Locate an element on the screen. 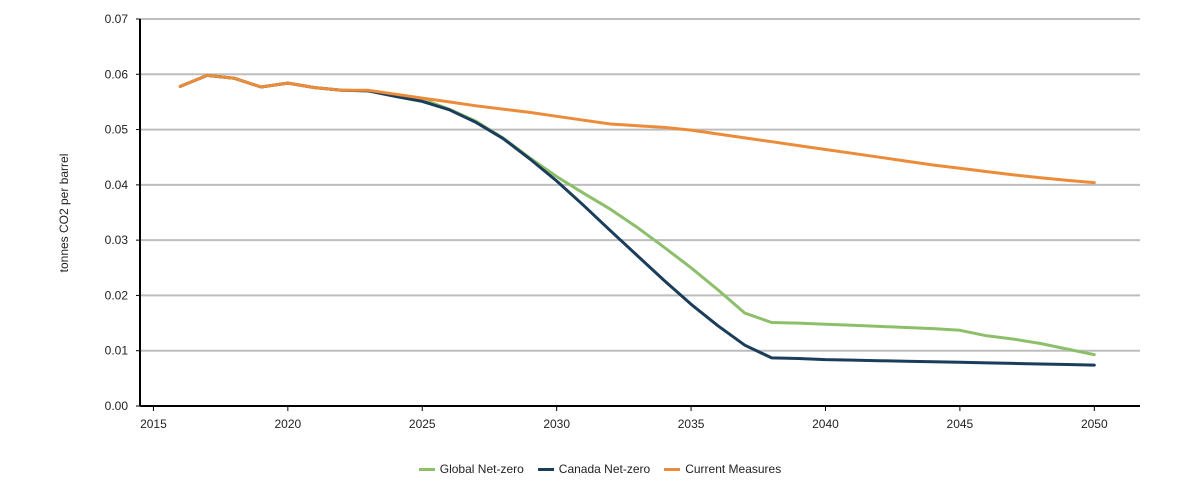  legend-item-global-net-zero: Global Net-zero is located at coordinates (471, 469).